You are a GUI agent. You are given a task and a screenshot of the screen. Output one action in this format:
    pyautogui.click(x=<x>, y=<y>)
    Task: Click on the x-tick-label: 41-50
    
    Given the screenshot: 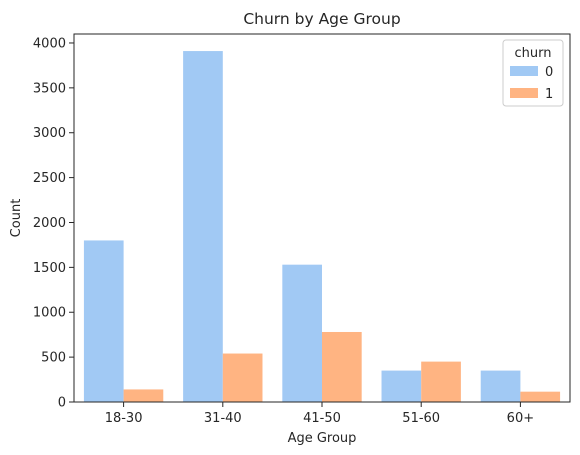 What is the action you would take?
    pyautogui.click(x=322, y=418)
    